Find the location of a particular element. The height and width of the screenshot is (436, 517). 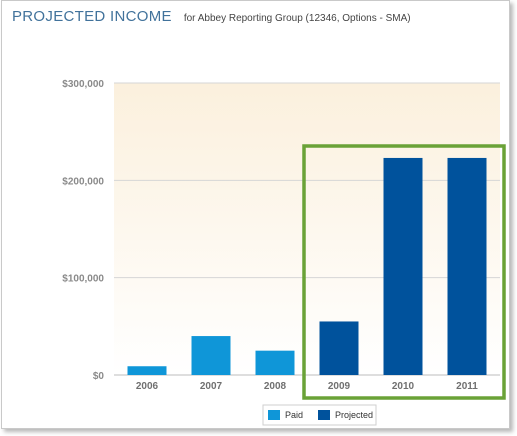

bar-paid-2006 is located at coordinates (147, 370).